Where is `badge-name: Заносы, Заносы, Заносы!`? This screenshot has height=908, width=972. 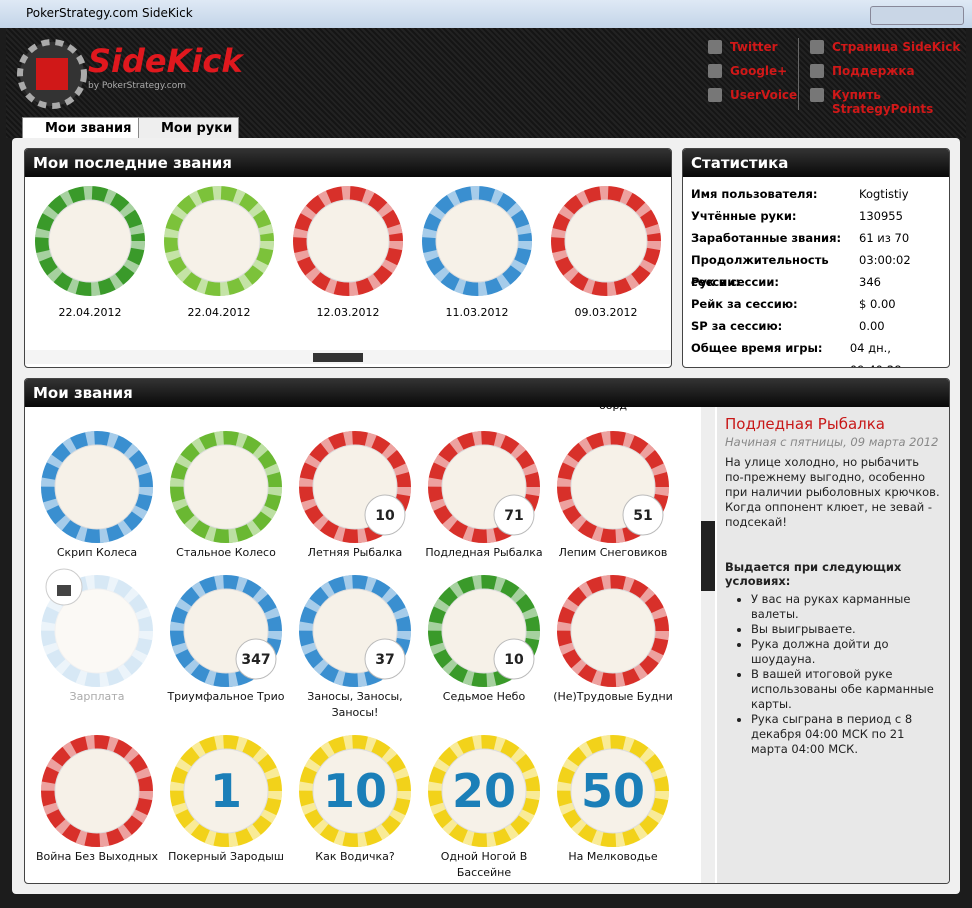
badge-name: Заносы, Заносы, Заносы! is located at coordinates (355, 704).